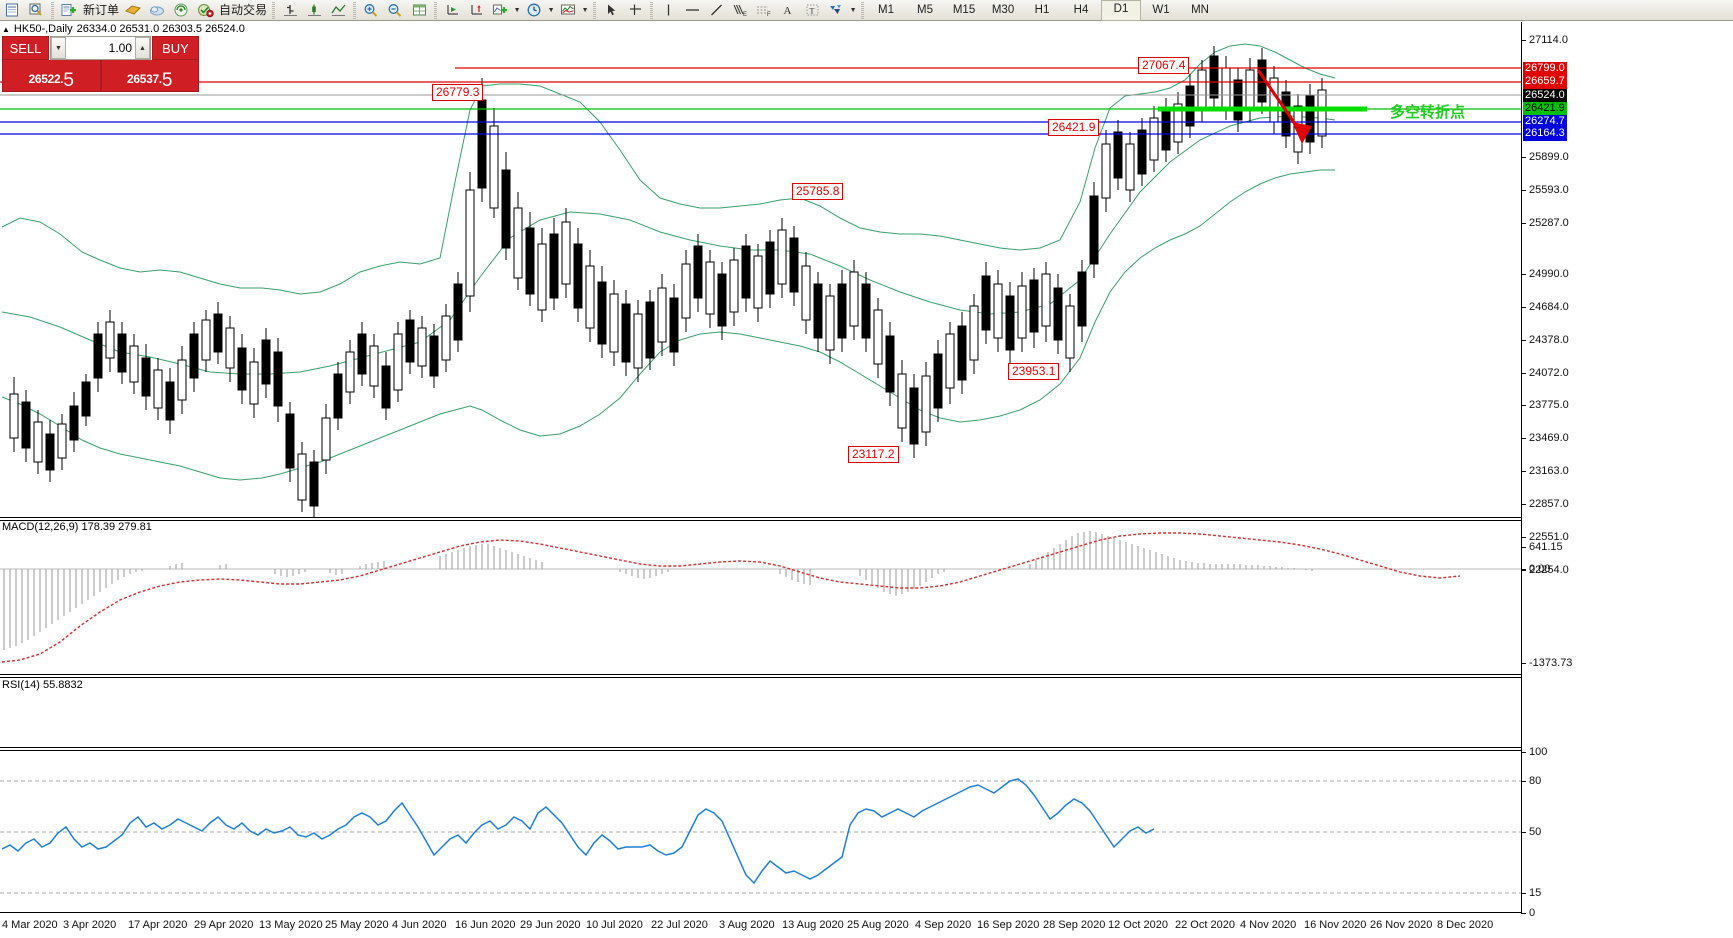 The width and height of the screenshot is (1733, 938). What do you see at coordinates (1545, 190) in the screenshot?
I see `price-tick: 25593.0` at bounding box center [1545, 190].